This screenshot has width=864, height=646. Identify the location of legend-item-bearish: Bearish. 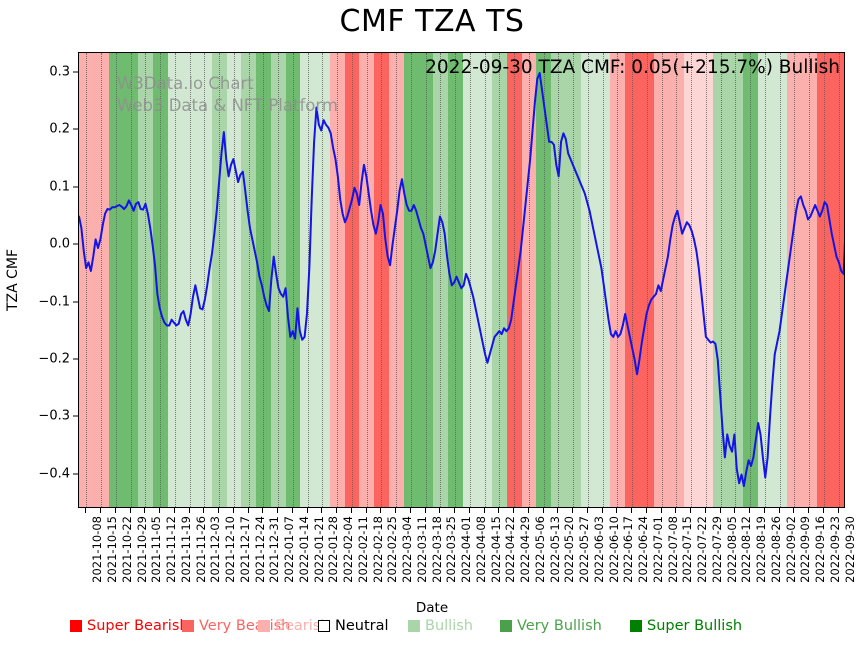
(294, 626).